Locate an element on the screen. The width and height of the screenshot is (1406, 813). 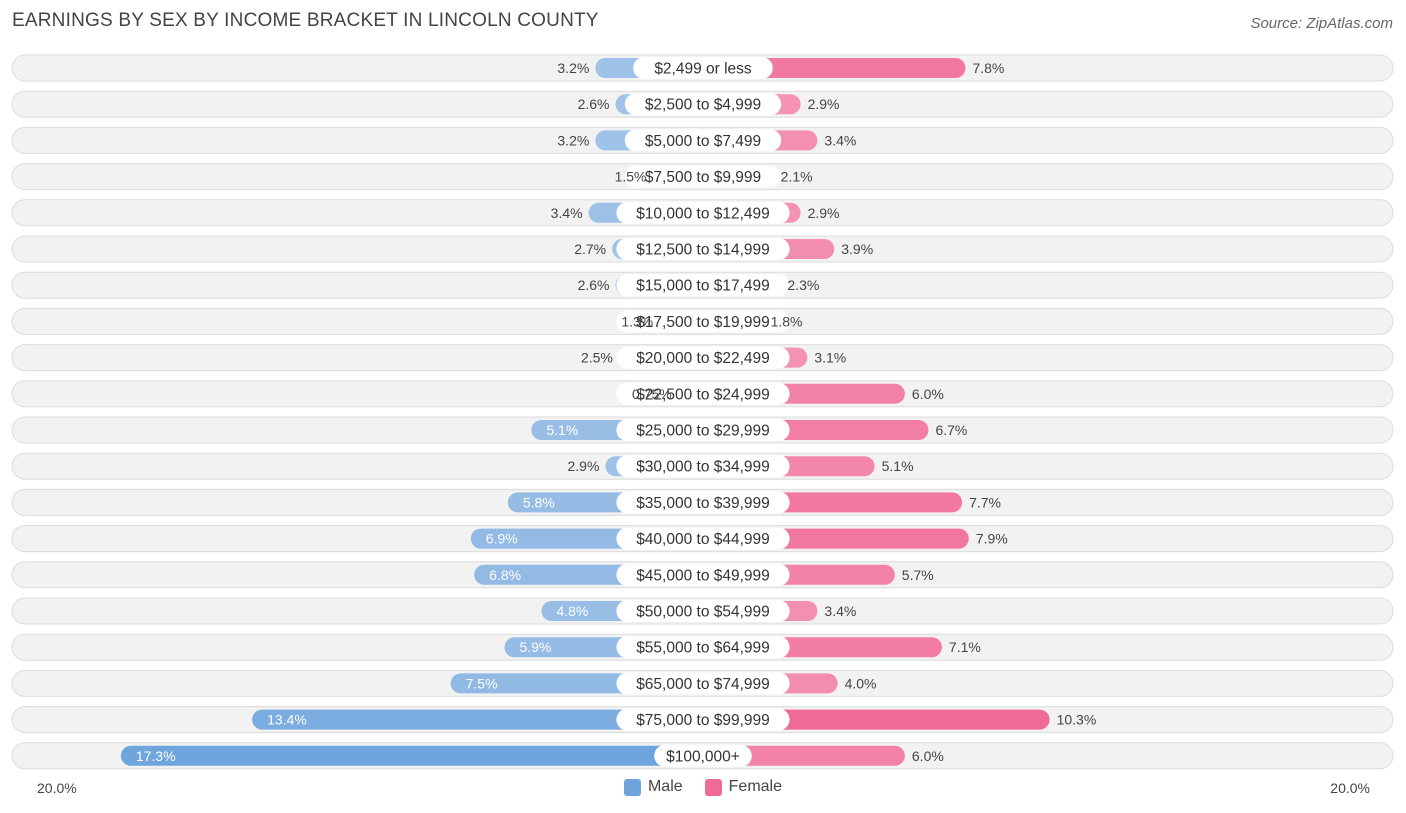
source-label: Source: ZipAtlas.com is located at coordinates (1321, 23).